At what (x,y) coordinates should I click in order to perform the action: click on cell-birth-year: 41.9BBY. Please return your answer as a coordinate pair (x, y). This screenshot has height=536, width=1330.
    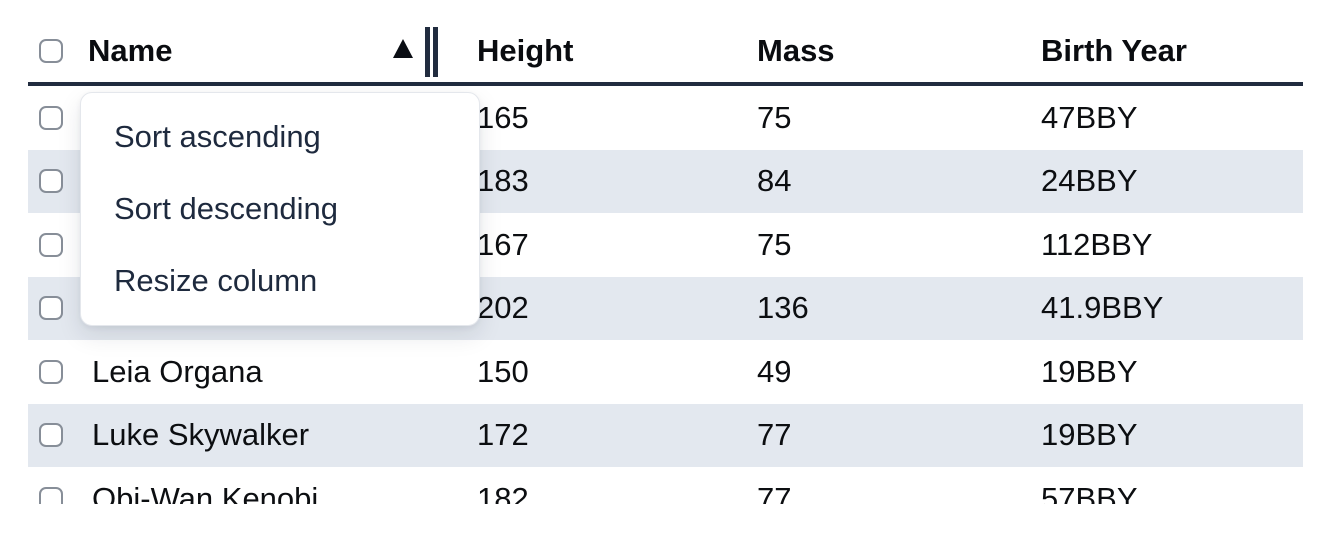
    Looking at the image, I should click on (1102, 308).